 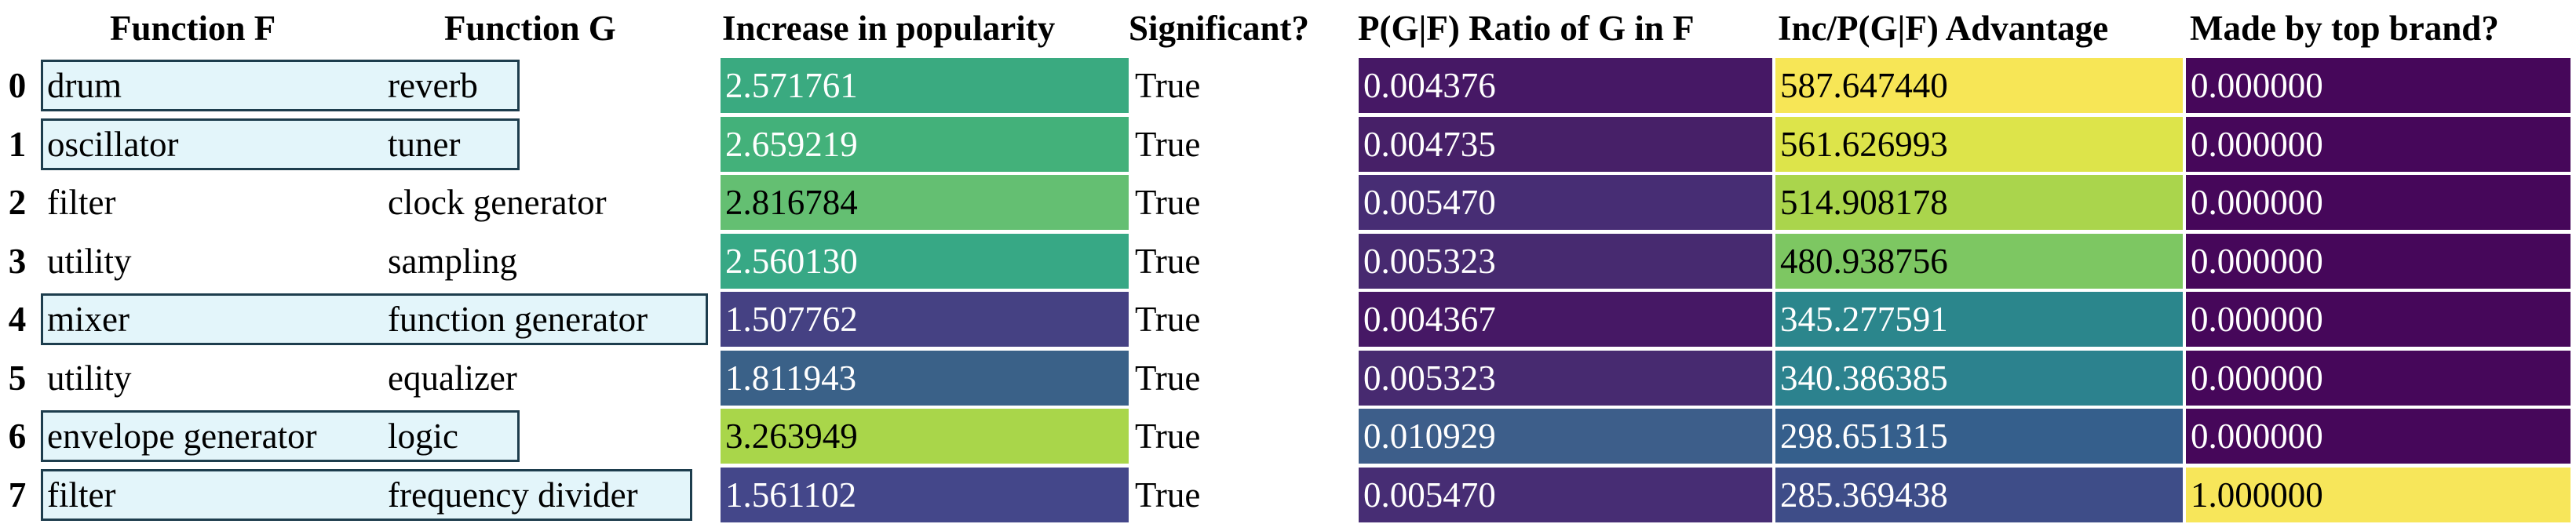 What do you see at coordinates (424, 144) in the screenshot?
I see `function-g-cell: tuner` at bounding box center [424, 144].